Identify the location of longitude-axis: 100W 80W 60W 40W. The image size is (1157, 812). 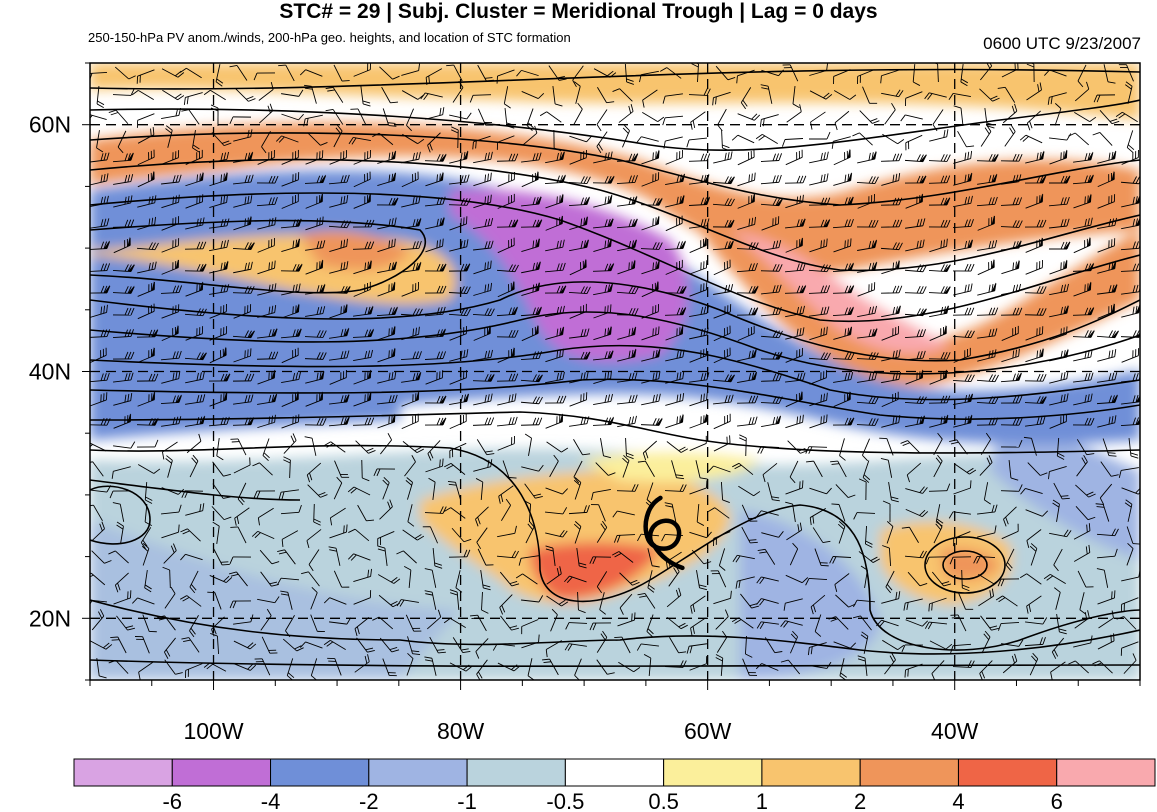
(580, 731).